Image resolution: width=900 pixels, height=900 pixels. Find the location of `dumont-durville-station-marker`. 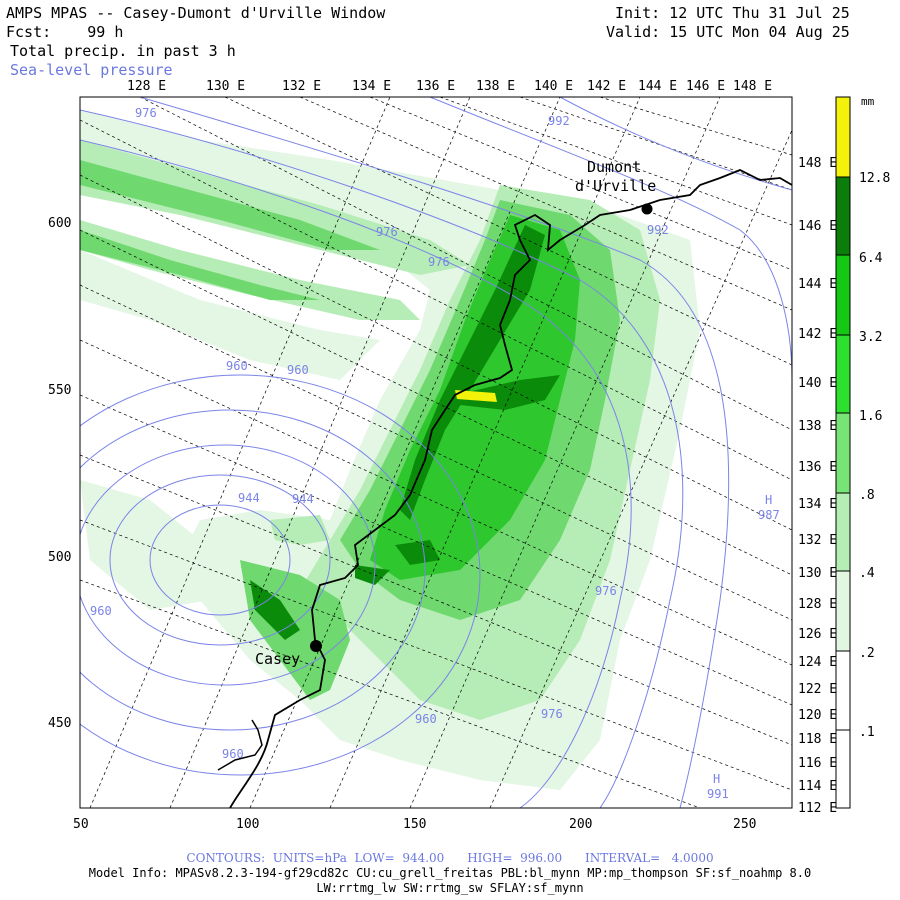

dumont-durville-station-marker is located at coordinates (647, 209).